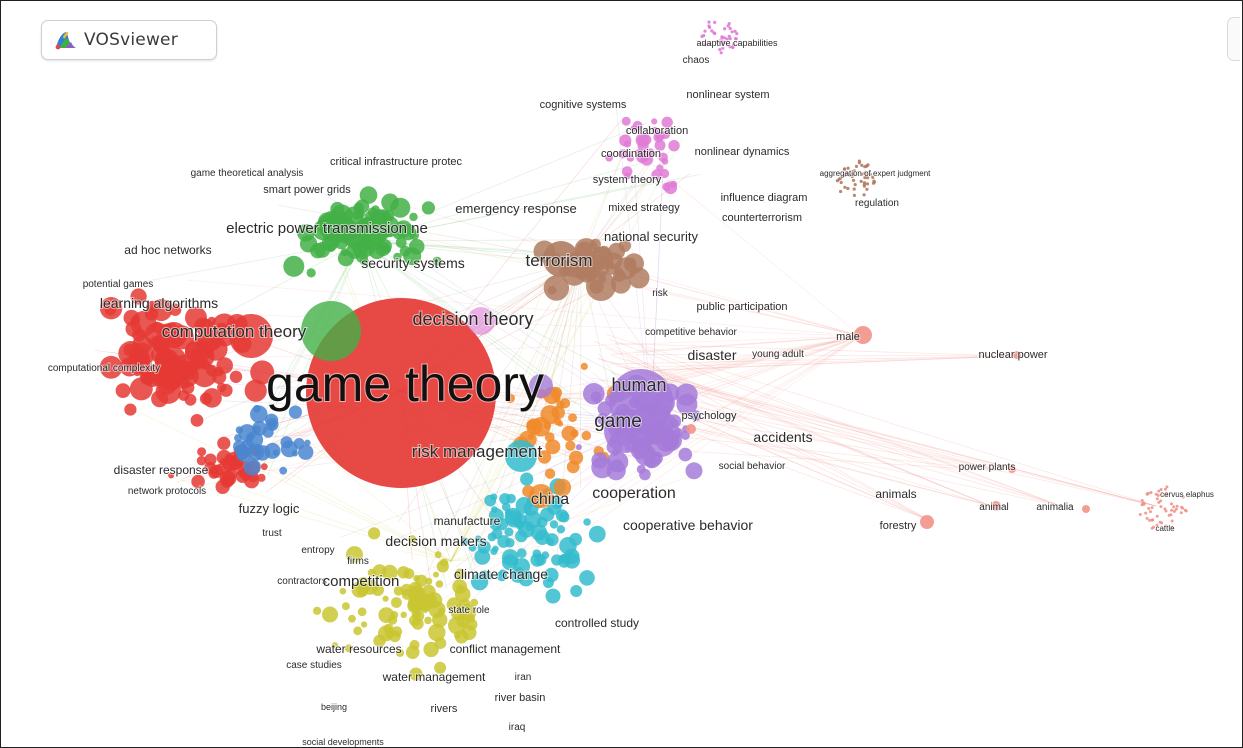 The image size is (1243, 748). I want to click on node-label: social developments, so click(343, 741).